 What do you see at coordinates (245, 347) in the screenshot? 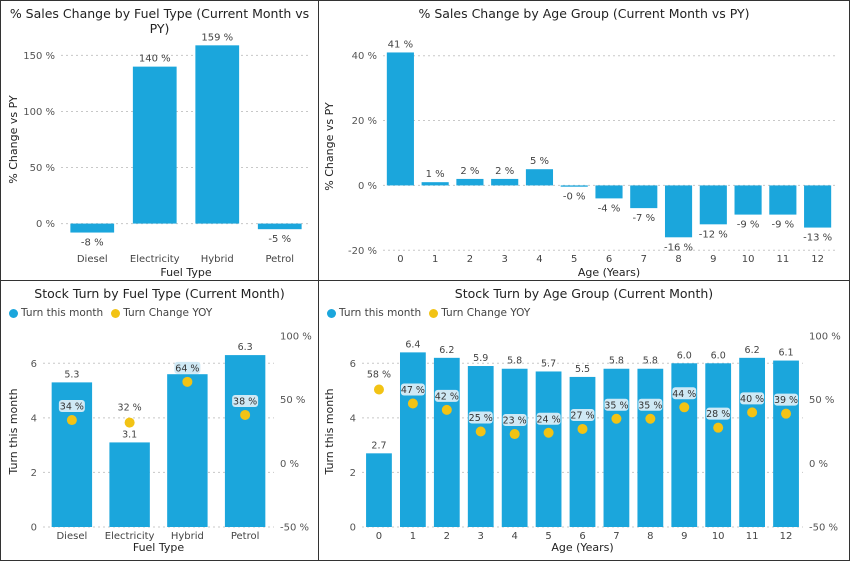
I see `data-label: 6.3` at bounding box center [245, 347].